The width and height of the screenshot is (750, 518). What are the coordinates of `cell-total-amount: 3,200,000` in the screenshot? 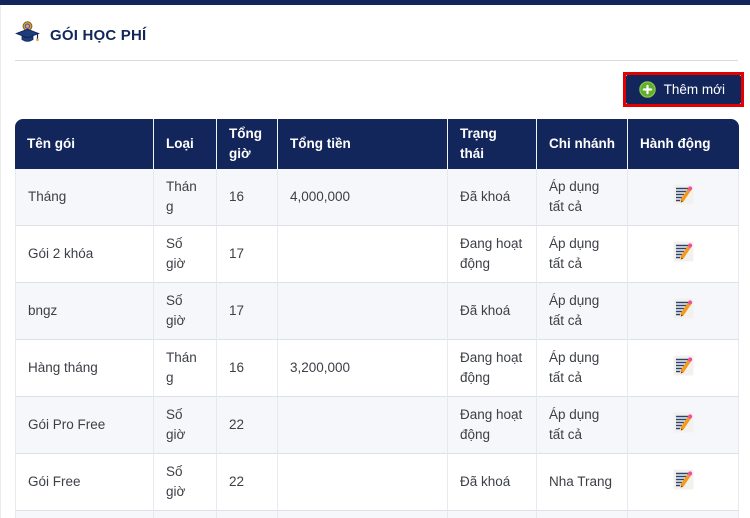 It's located at (363, 368).